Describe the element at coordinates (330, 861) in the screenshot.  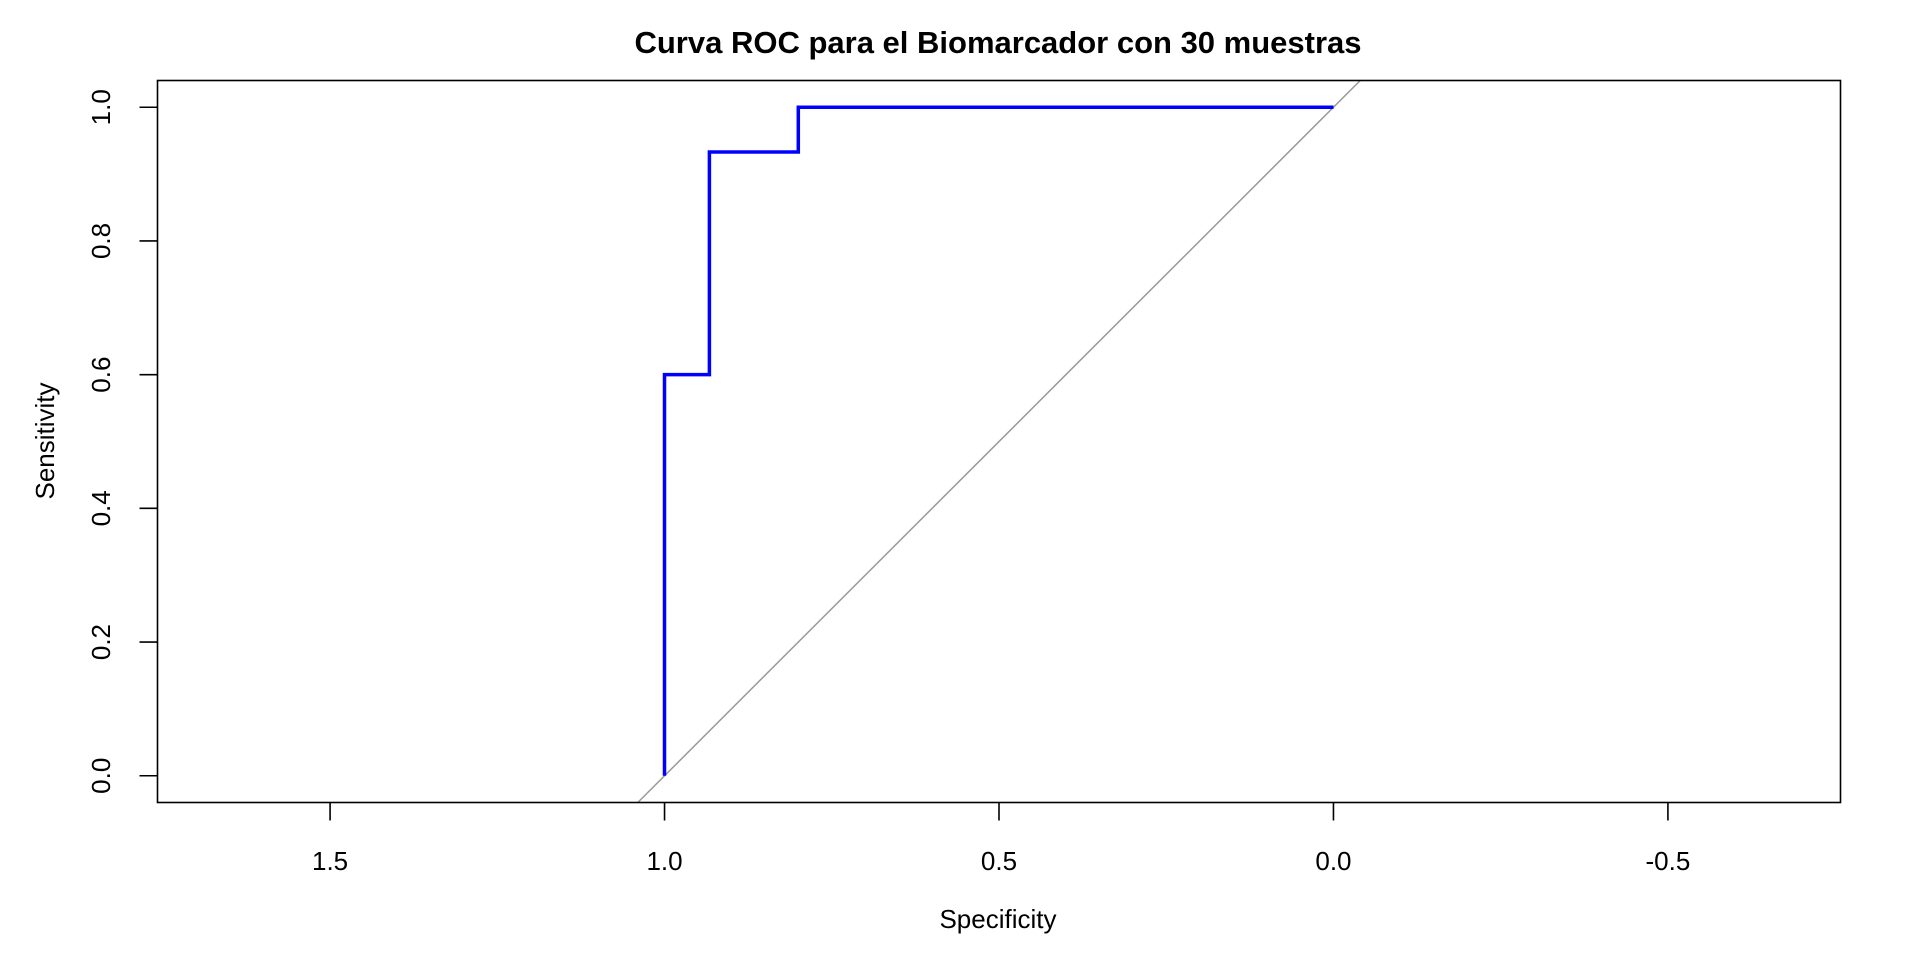
I see `x-tick-label: 1.5` at that location.